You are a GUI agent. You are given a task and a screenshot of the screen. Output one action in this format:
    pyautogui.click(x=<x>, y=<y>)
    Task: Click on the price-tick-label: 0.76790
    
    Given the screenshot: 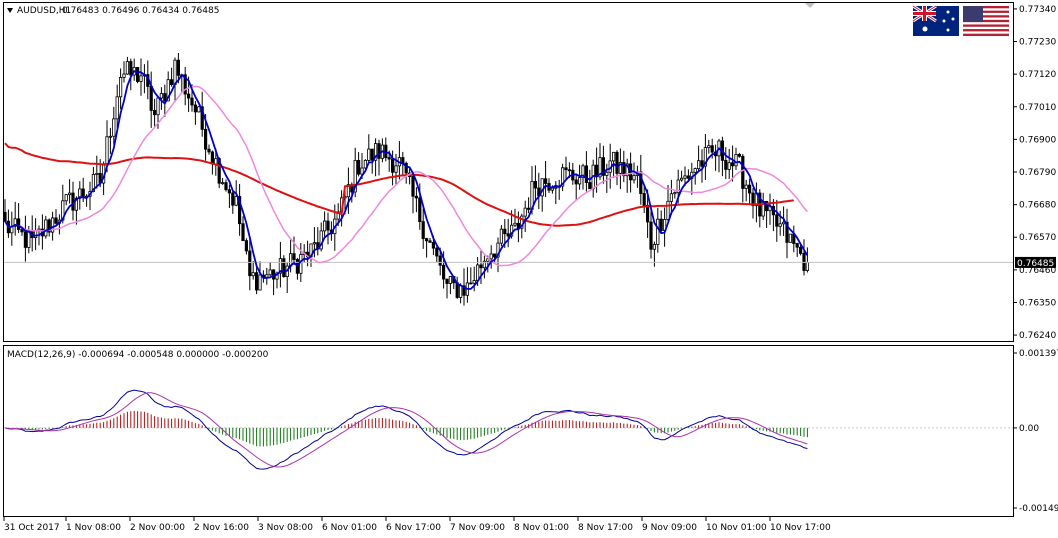 What is the action you would take?
    pyautogui.click(x=1037, y=173)
    